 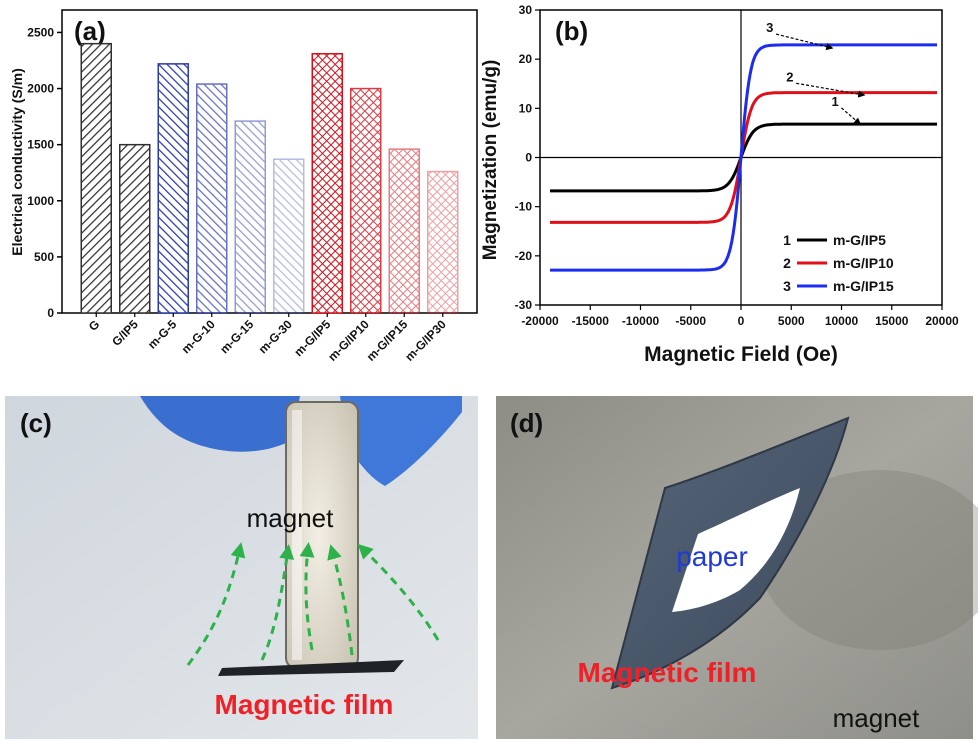 What do you see at coordinates (425, 340) in the screenshot?
I see `a-x-tick-label: m-G/IP30` at bounding box center [425, 340].